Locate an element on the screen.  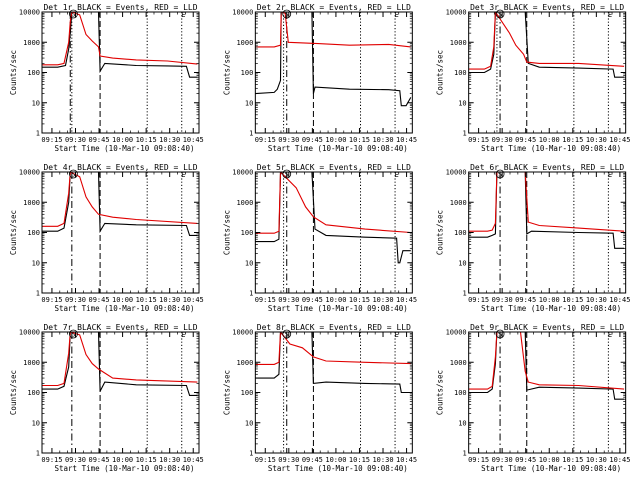
panel-title: Det 1r BLACK = Events, RED = LLD is located at coordinates (120, 7).